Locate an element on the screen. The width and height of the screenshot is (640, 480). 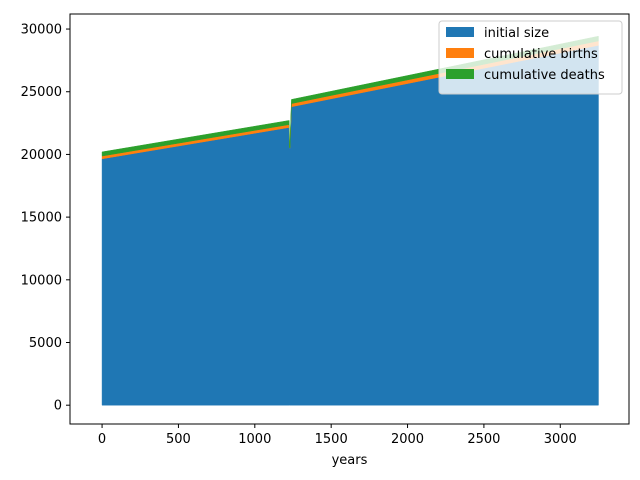
y-tick-label: 0 is located at coordinates (58, 406).